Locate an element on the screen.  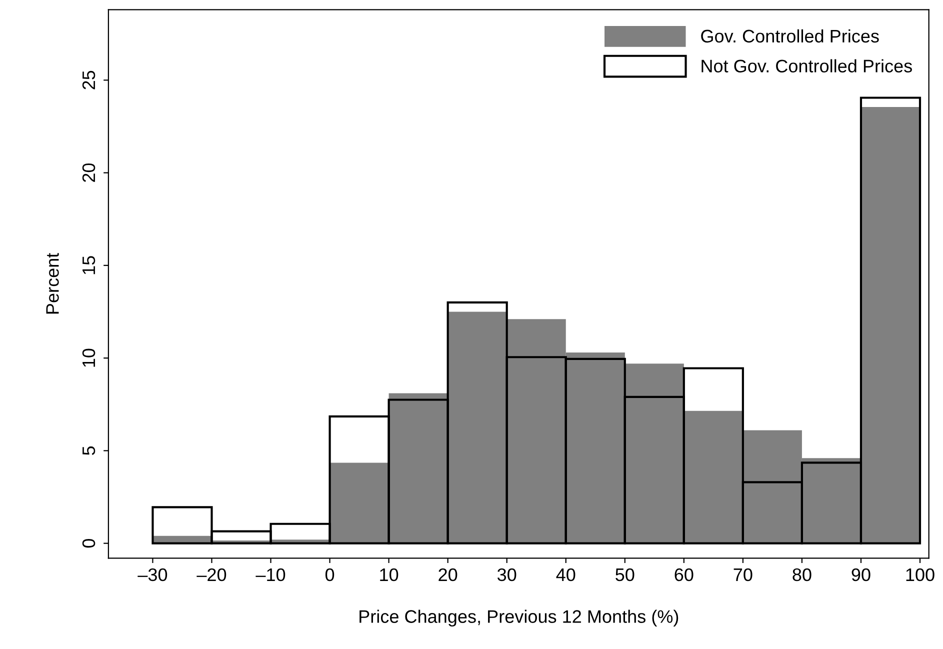
y-tick-label: 5 is located at coordinates (89, 450).